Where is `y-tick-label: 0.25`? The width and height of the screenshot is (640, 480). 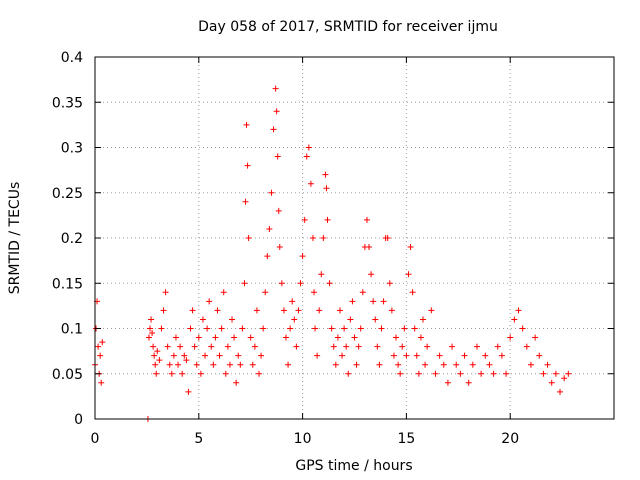 y-tick-label: 0.25 is located at coordinates (67, 194).